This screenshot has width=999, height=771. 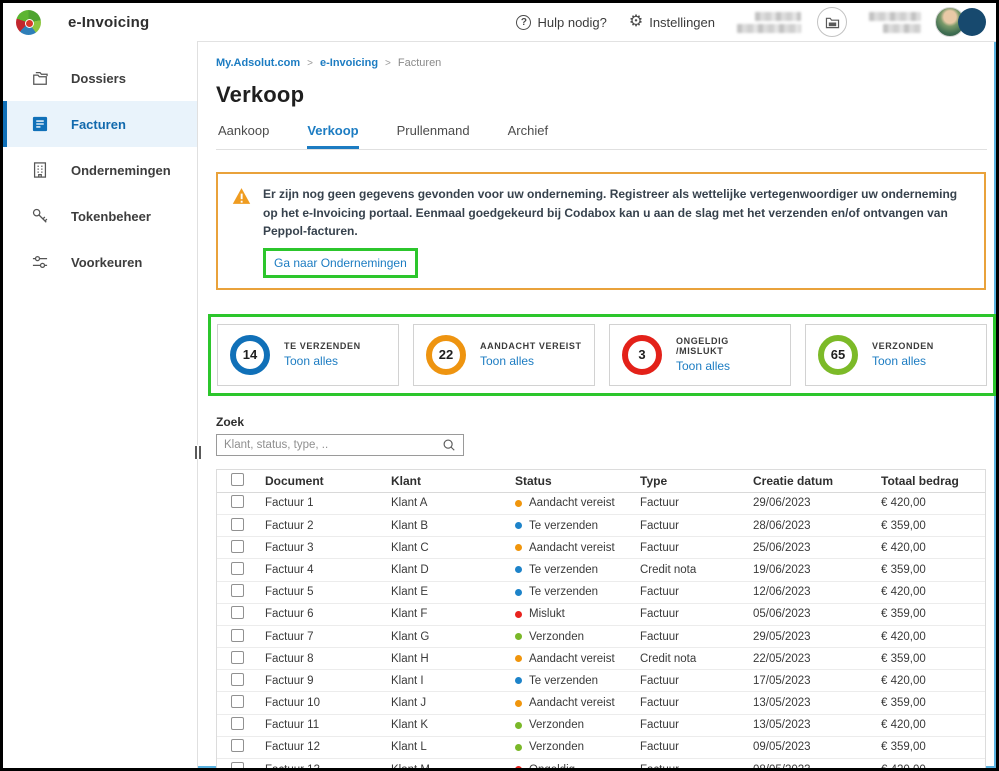 I want to click on column-header-klant: Klant, so click(x=406, y=480).